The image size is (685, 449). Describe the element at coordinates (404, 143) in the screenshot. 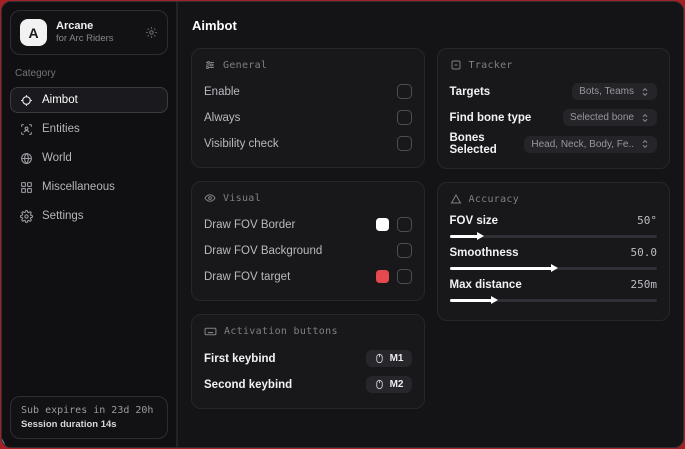

I see `visibility-check-checkbox` at that location.